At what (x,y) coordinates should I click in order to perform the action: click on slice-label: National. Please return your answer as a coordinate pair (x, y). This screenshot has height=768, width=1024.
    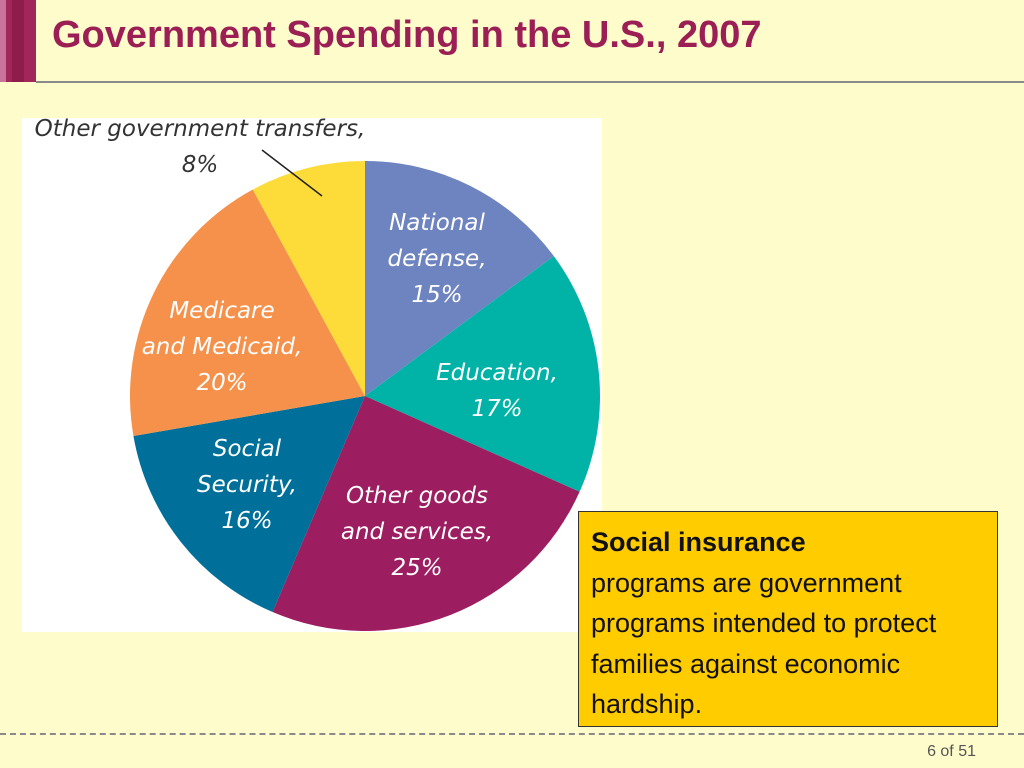
    Looking at the image, I should click on (437, 223).